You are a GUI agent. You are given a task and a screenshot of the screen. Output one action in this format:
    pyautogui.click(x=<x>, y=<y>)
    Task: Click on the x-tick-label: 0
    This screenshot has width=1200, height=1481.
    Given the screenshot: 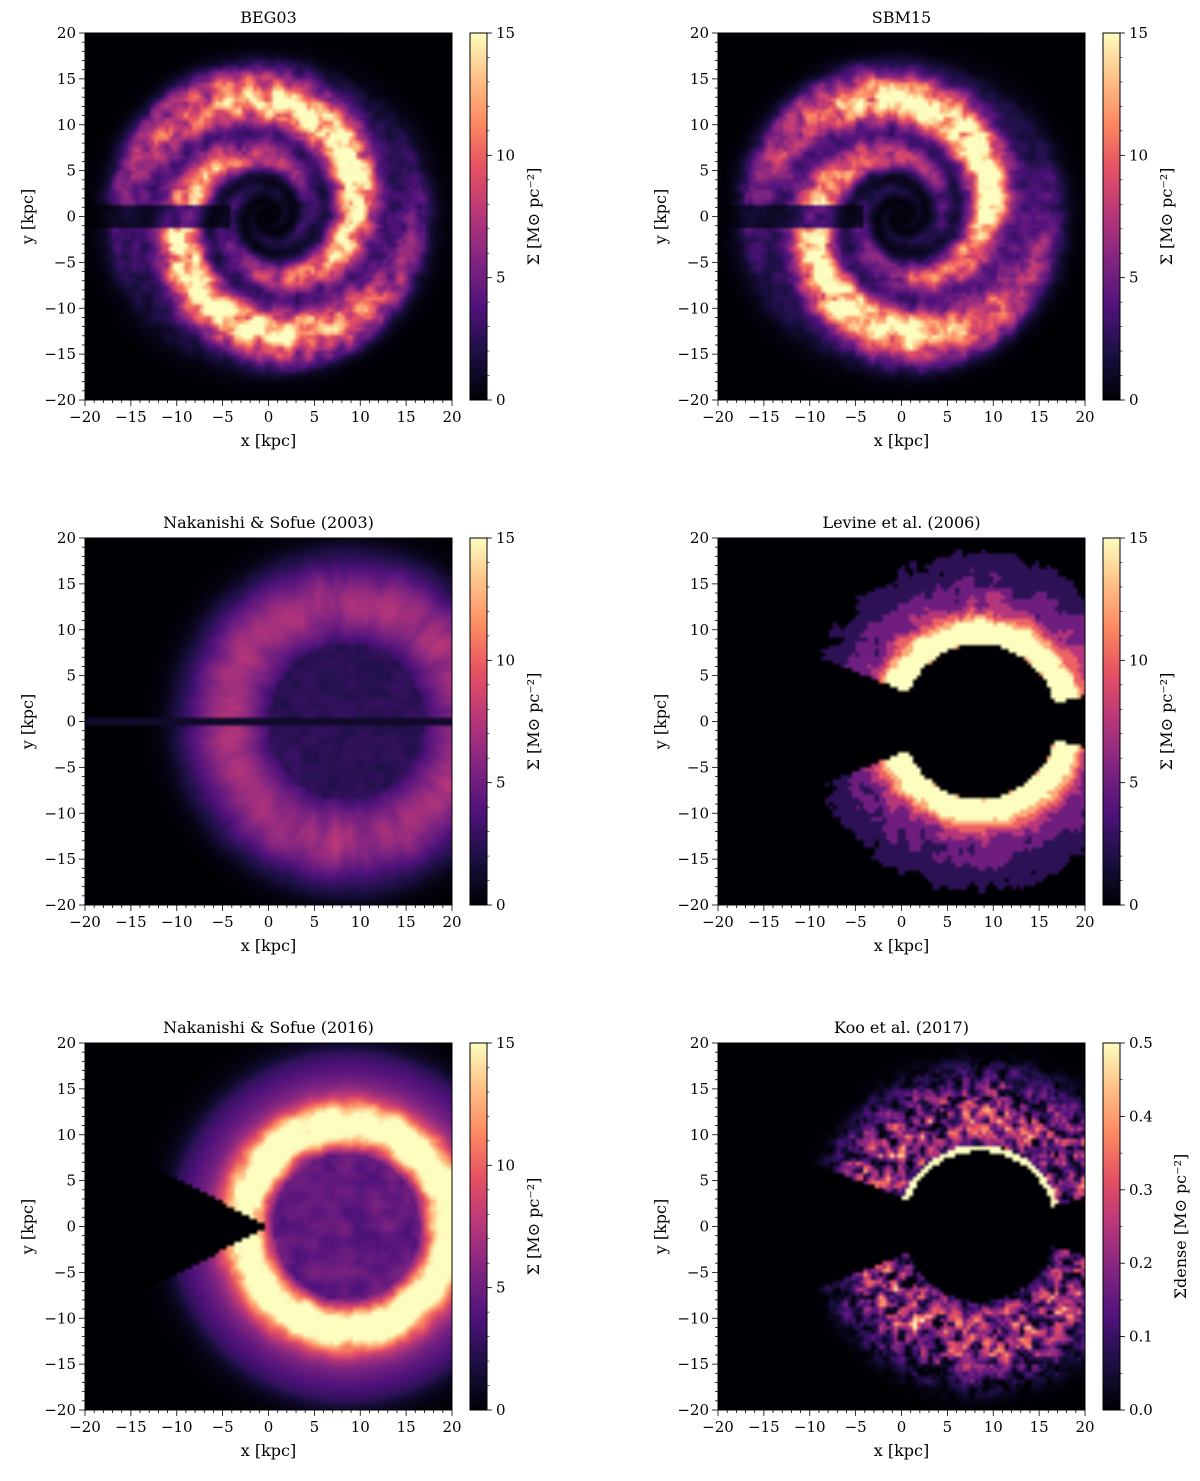 What is the action you would take?
    pyautogui.click(x=902, y=1427)
    